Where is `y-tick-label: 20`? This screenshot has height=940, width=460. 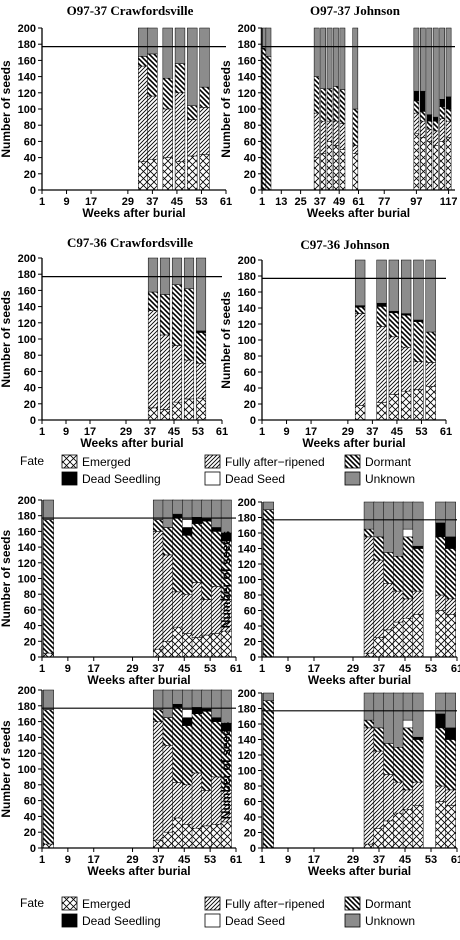 y-tick-label: 20 is located at coordinates (250, 643).